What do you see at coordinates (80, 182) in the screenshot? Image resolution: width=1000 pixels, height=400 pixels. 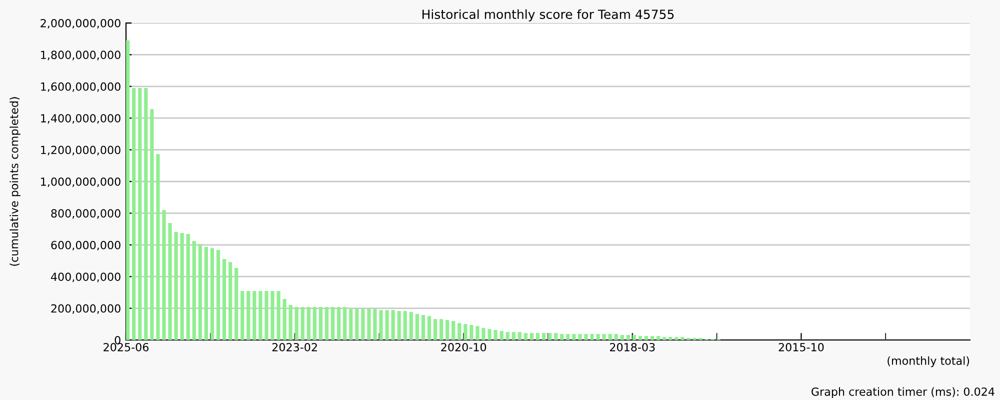 I see `y-tick-label: 1,000,000,000` at bounding box center [80, 182].